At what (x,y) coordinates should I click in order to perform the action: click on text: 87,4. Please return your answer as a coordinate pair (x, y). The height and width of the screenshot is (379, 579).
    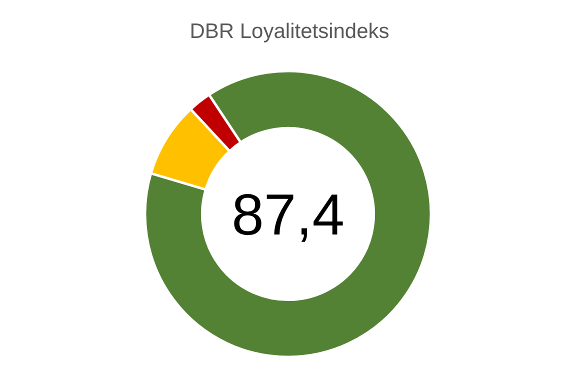
    Looking at the image, I should click on (288, 215).